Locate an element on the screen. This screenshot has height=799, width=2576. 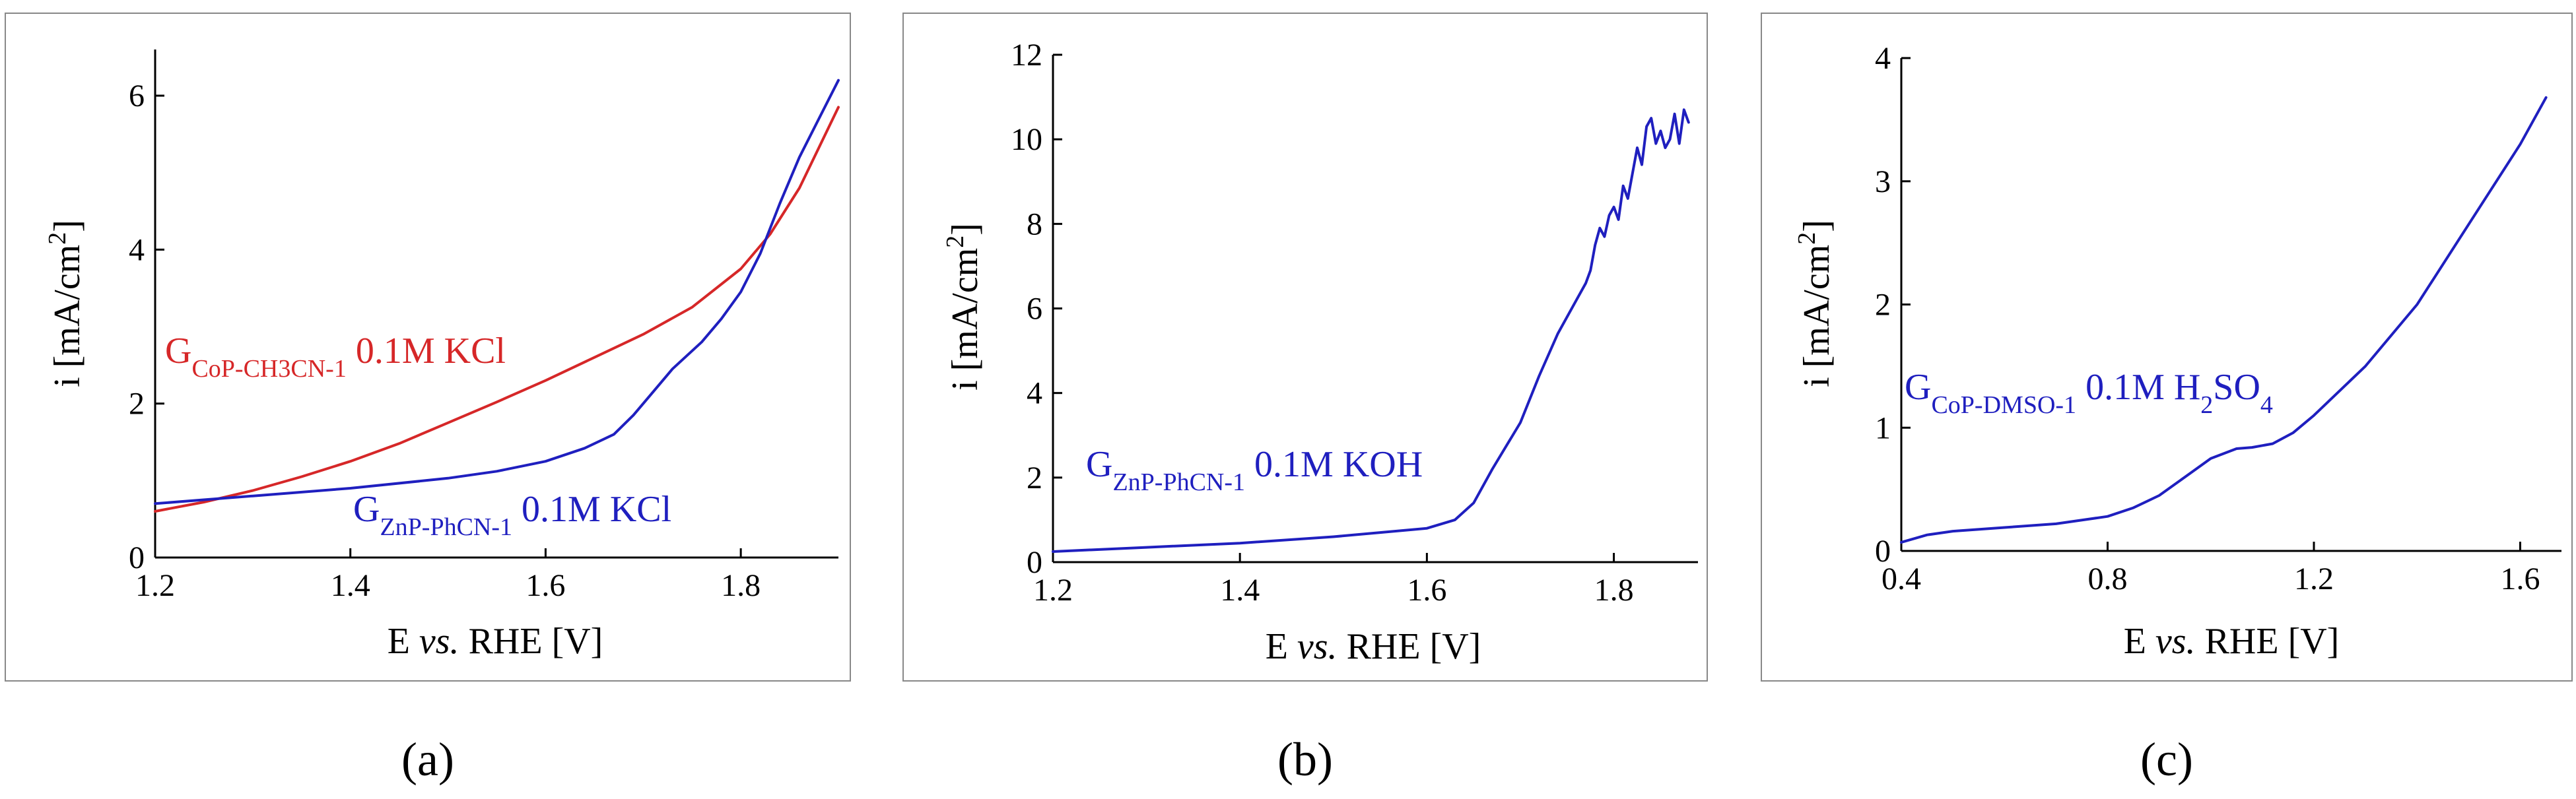
series-label-1: GCoP-CH3CN-1 0.1M KCl is located at coordinates (336, 357).